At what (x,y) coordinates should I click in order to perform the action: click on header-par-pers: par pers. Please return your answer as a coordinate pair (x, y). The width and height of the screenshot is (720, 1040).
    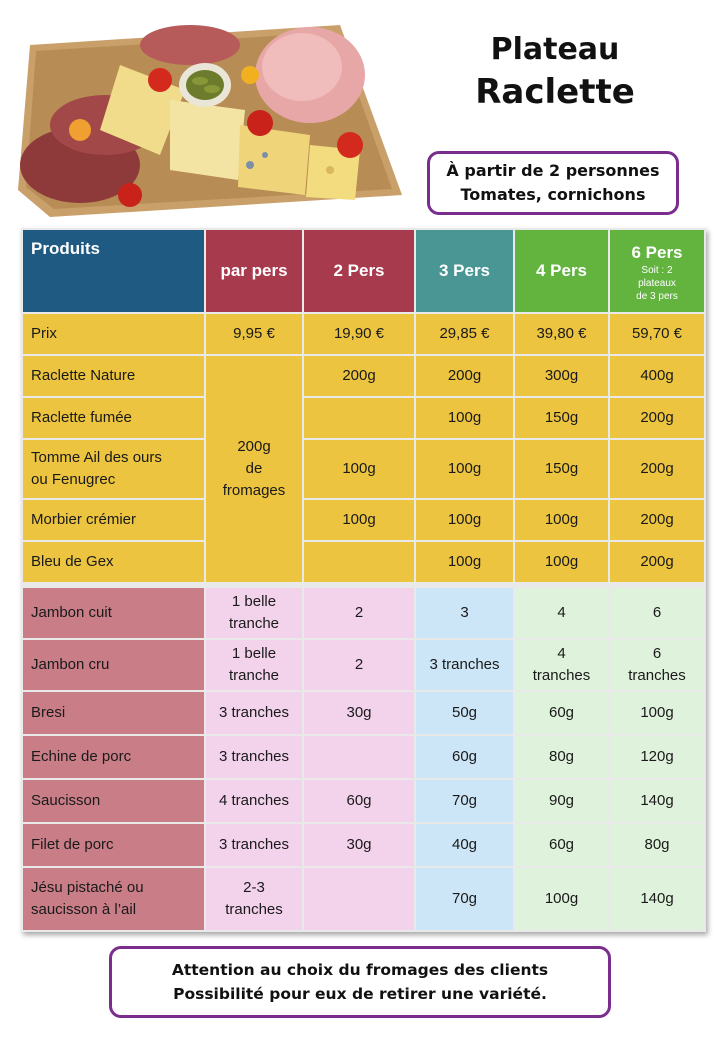
    Looking at the image, I should click on (254, 271).